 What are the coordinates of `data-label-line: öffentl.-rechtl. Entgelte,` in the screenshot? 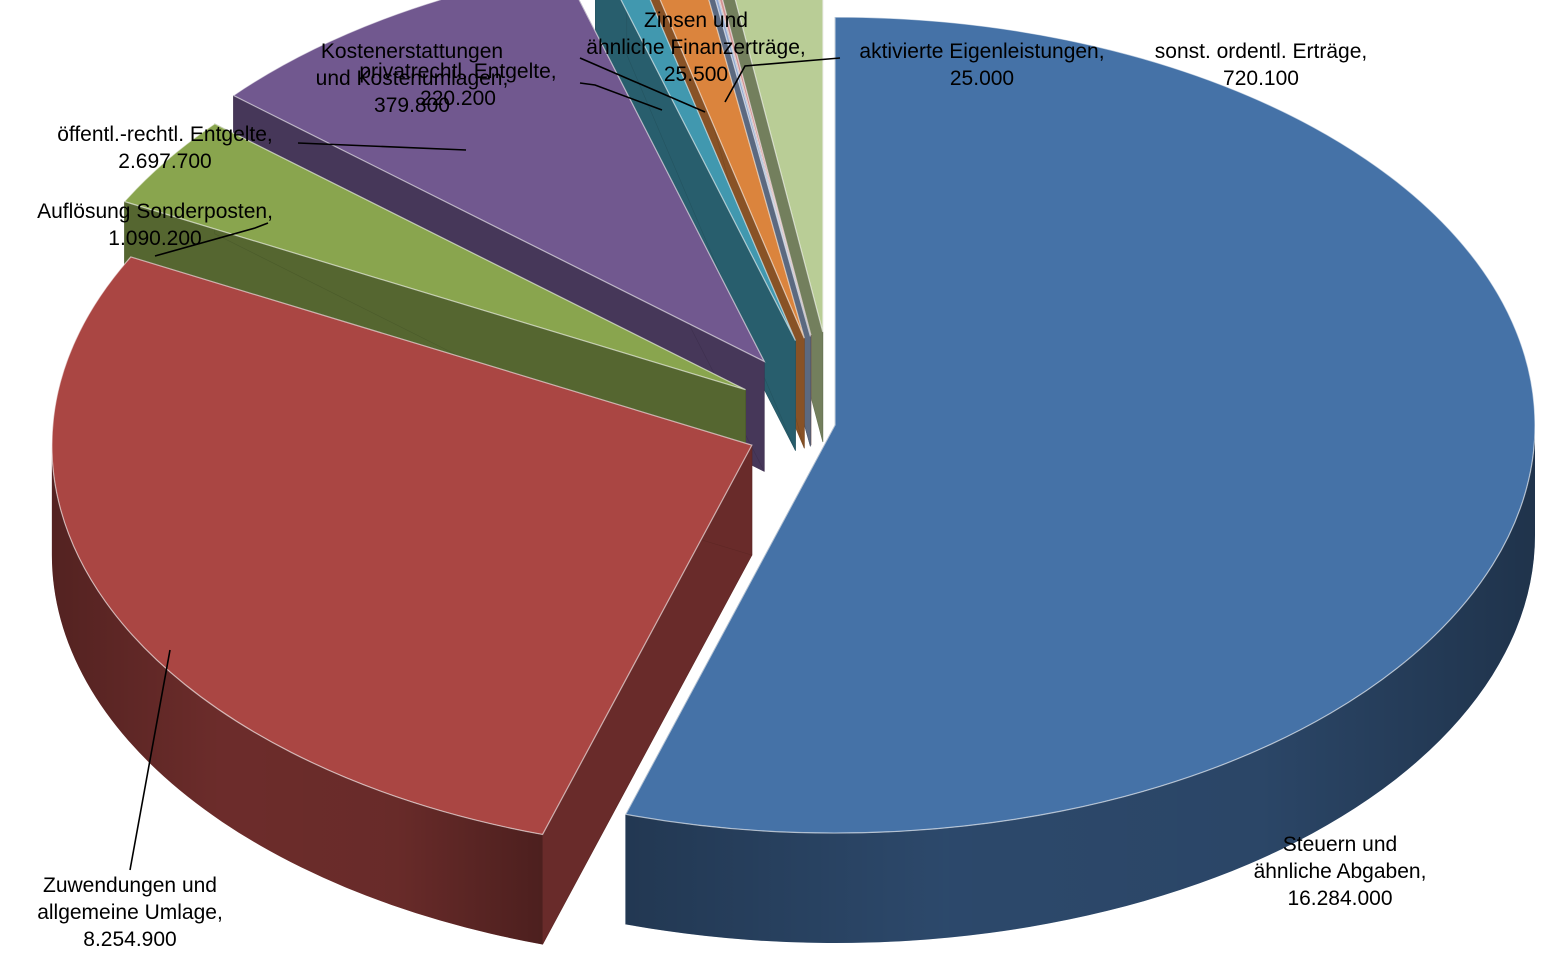 It's located at (165, 134).